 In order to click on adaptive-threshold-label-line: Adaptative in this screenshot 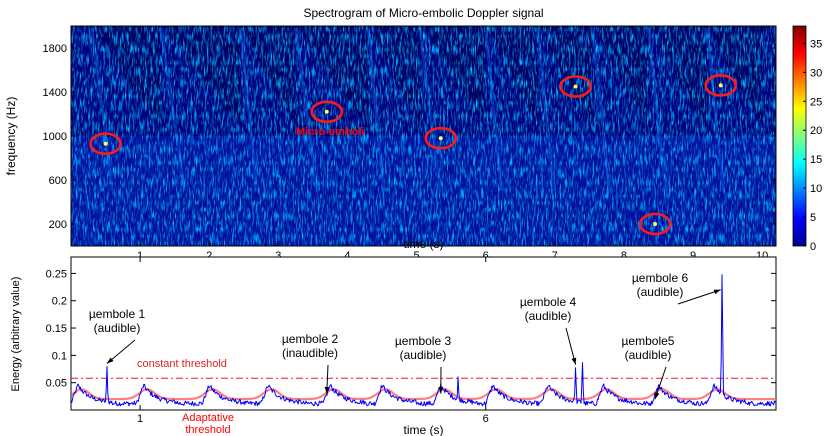, I will do `click(208, 418)`.